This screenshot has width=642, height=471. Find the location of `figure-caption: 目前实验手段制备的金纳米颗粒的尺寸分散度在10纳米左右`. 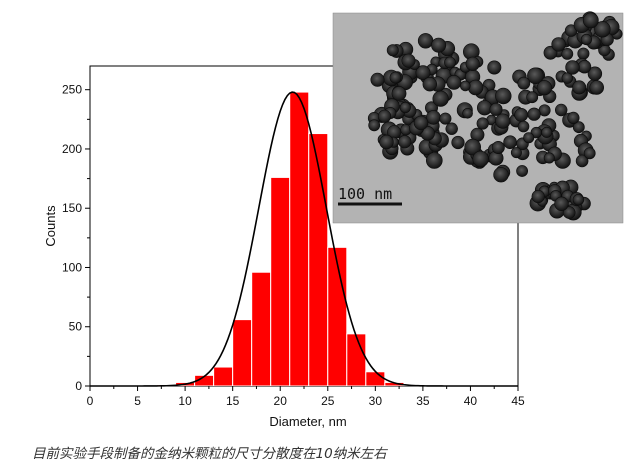

figure-caption: 目前实验手段制备的金纳米颗粒的尺寸分散度在10纳米左右 is located at coordinates (209, 454).